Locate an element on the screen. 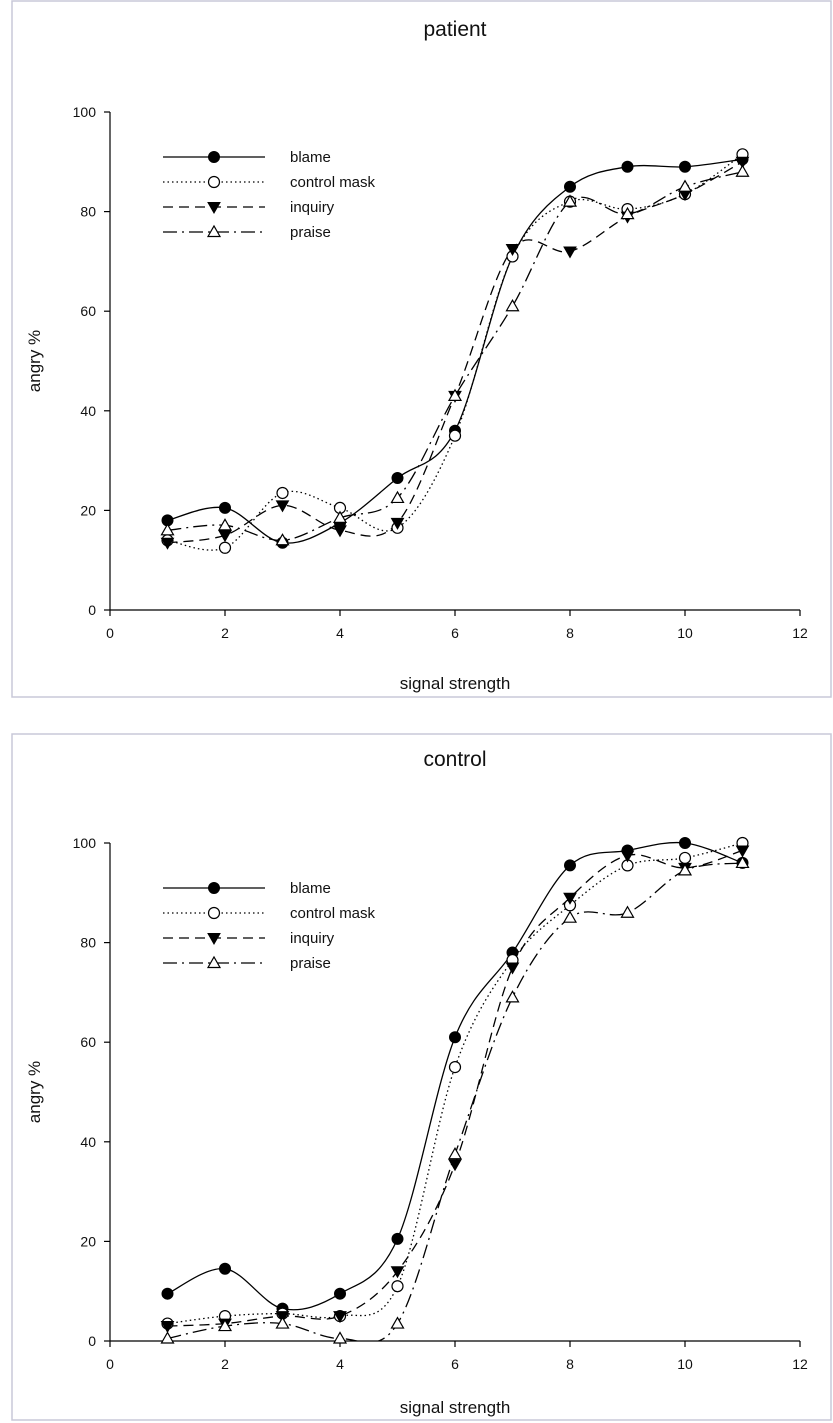  legend-label: inquiry is located at coordinates (312, 207).